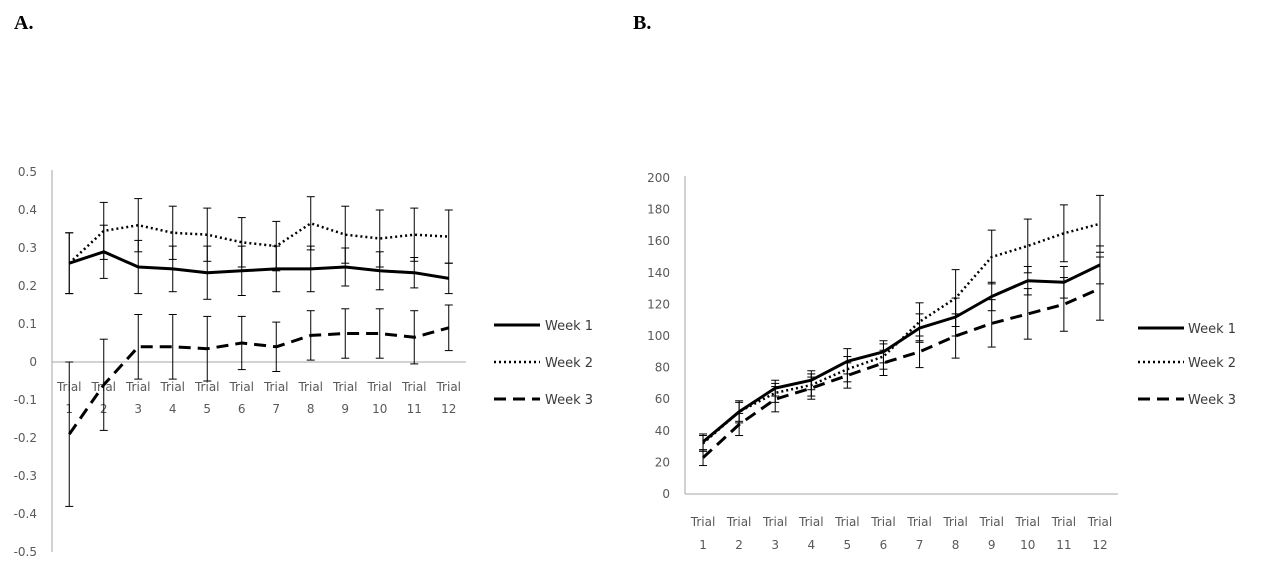 Image resolution: width=1261 pixels, height=562 pixels. I want to click on x-tick-label: 3, so click(138, 409).